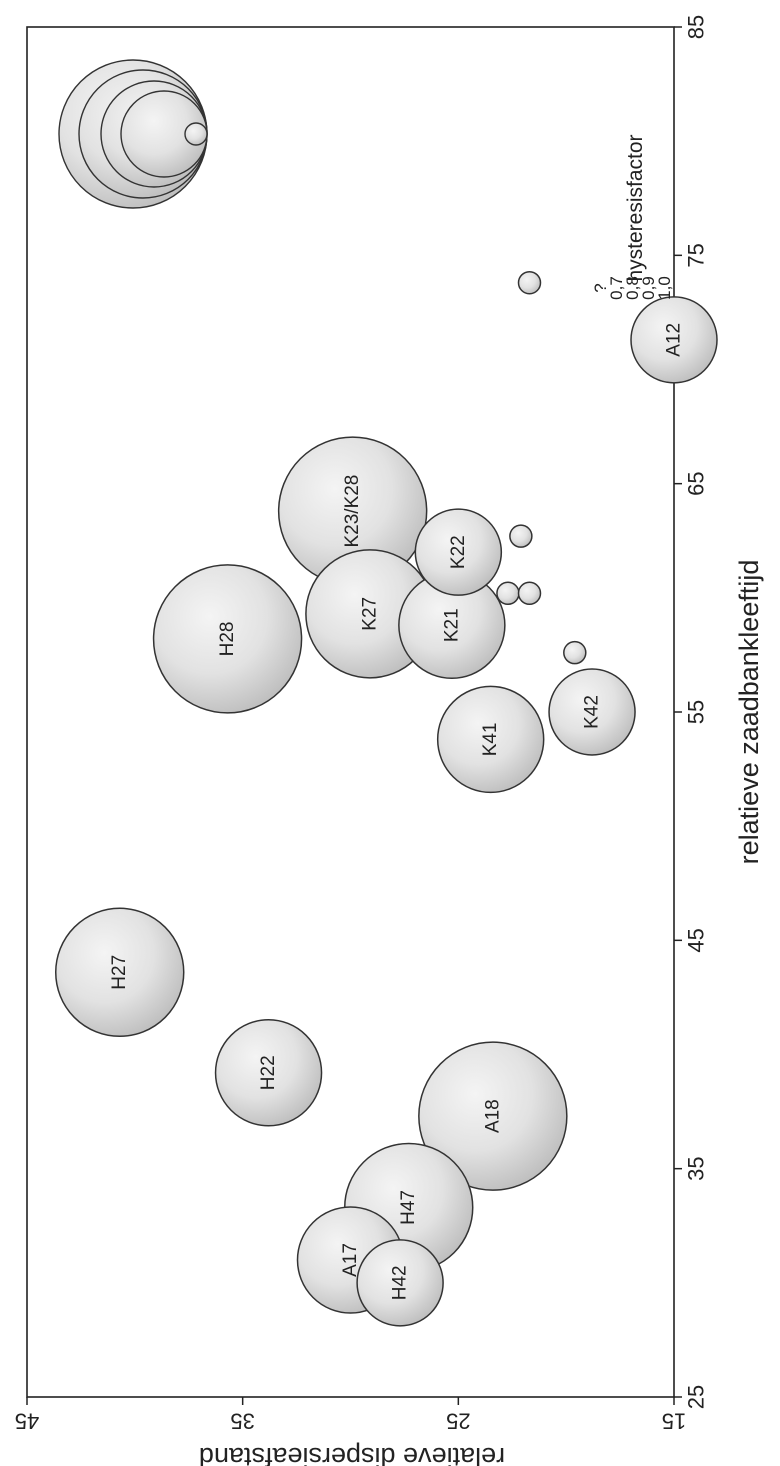 The image size is (780, 1466). What do you see at coordinates (696, 1397) in the screenshot?
I see `x-tick-label: 25` at bounding box center [696, 1397].